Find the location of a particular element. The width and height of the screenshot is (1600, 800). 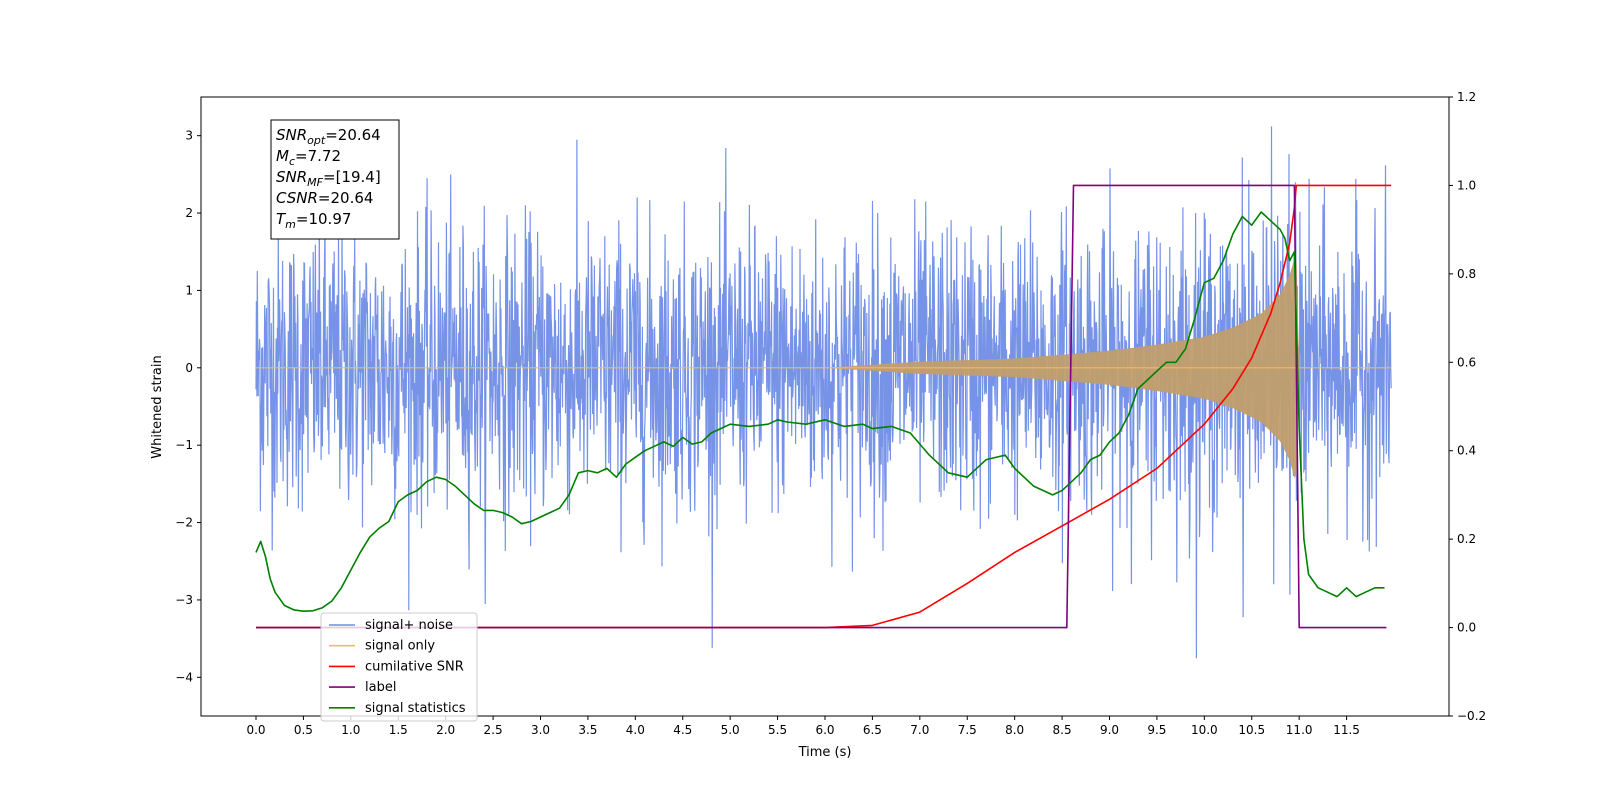

x-tick-label: 3.0 is located at coordinates (540, 730).